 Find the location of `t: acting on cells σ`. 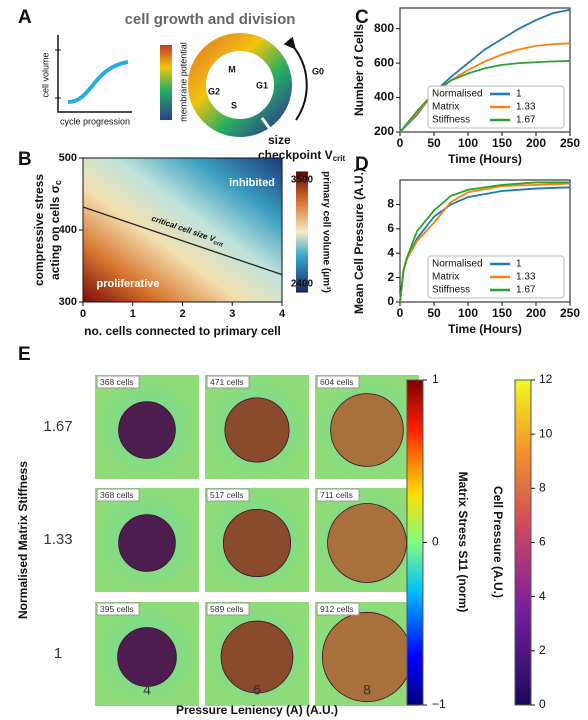

t: acting on cells σ is located at coordinates (55, 232).